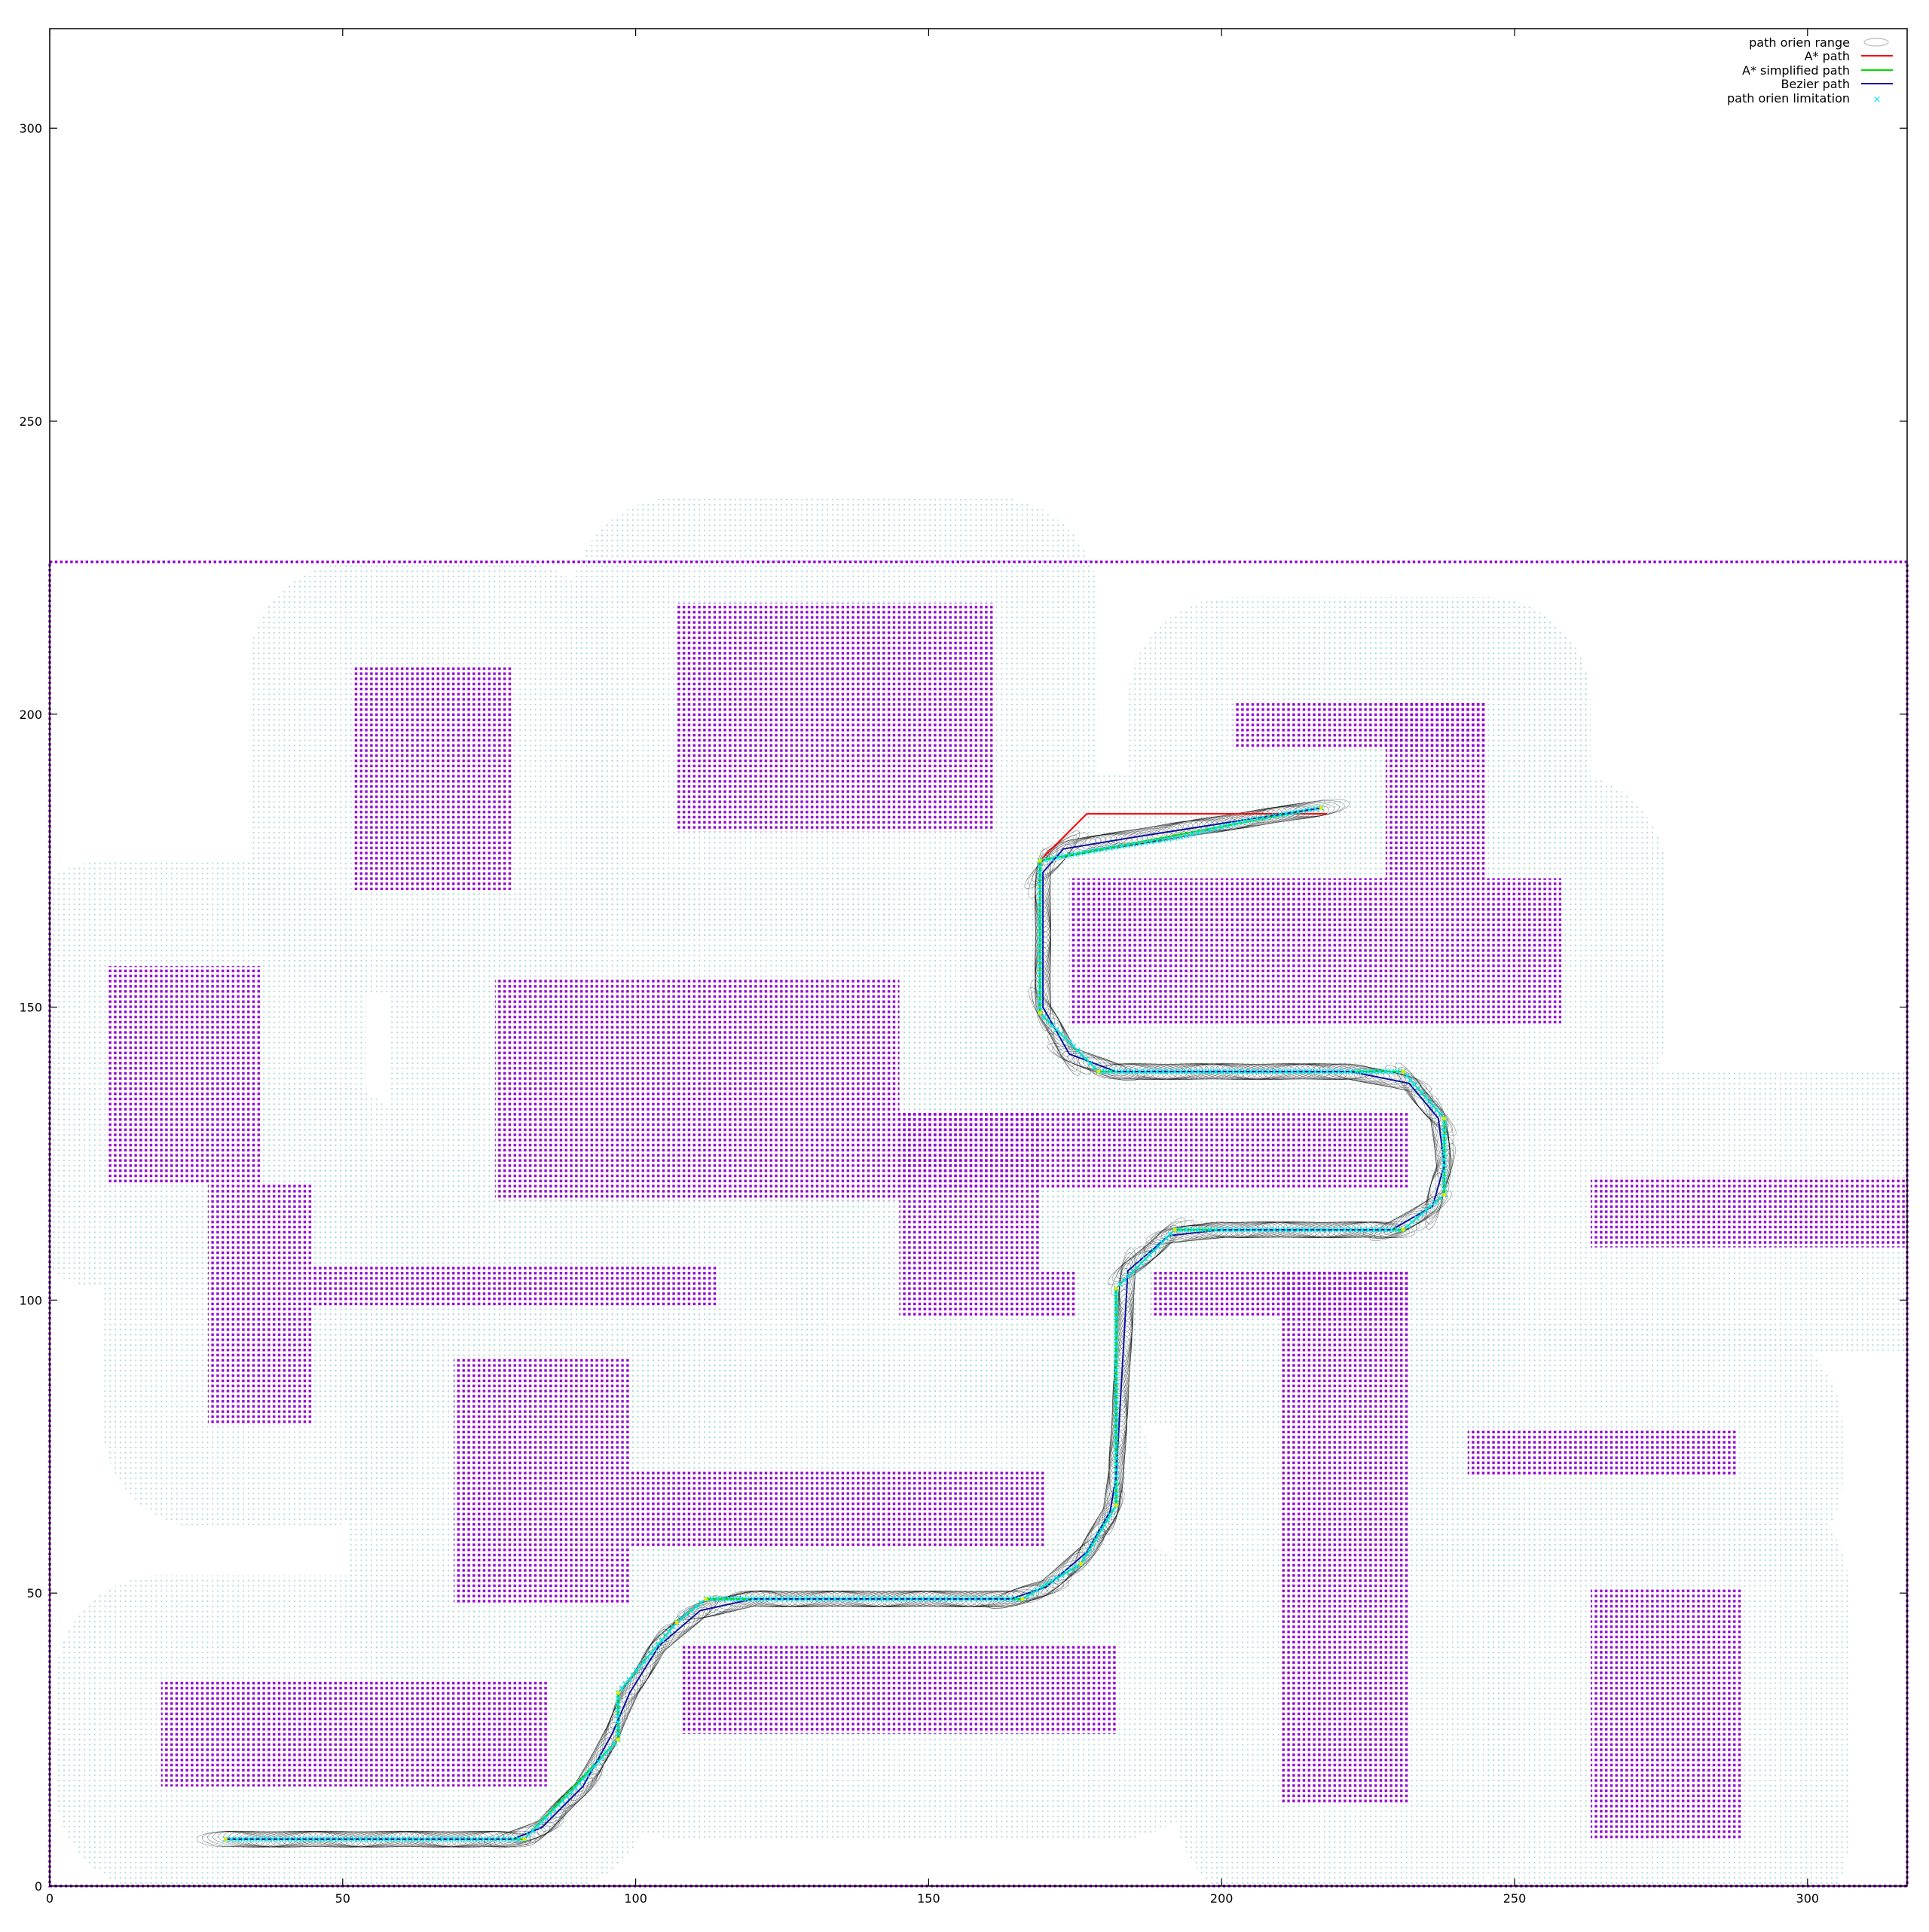 The height and width of the screenshot is (1932, 1929). What do you see at coordinates (38, 1886) in the screenshot?
I see `y-tick-label: 0` at bounding box center [38, 1886].